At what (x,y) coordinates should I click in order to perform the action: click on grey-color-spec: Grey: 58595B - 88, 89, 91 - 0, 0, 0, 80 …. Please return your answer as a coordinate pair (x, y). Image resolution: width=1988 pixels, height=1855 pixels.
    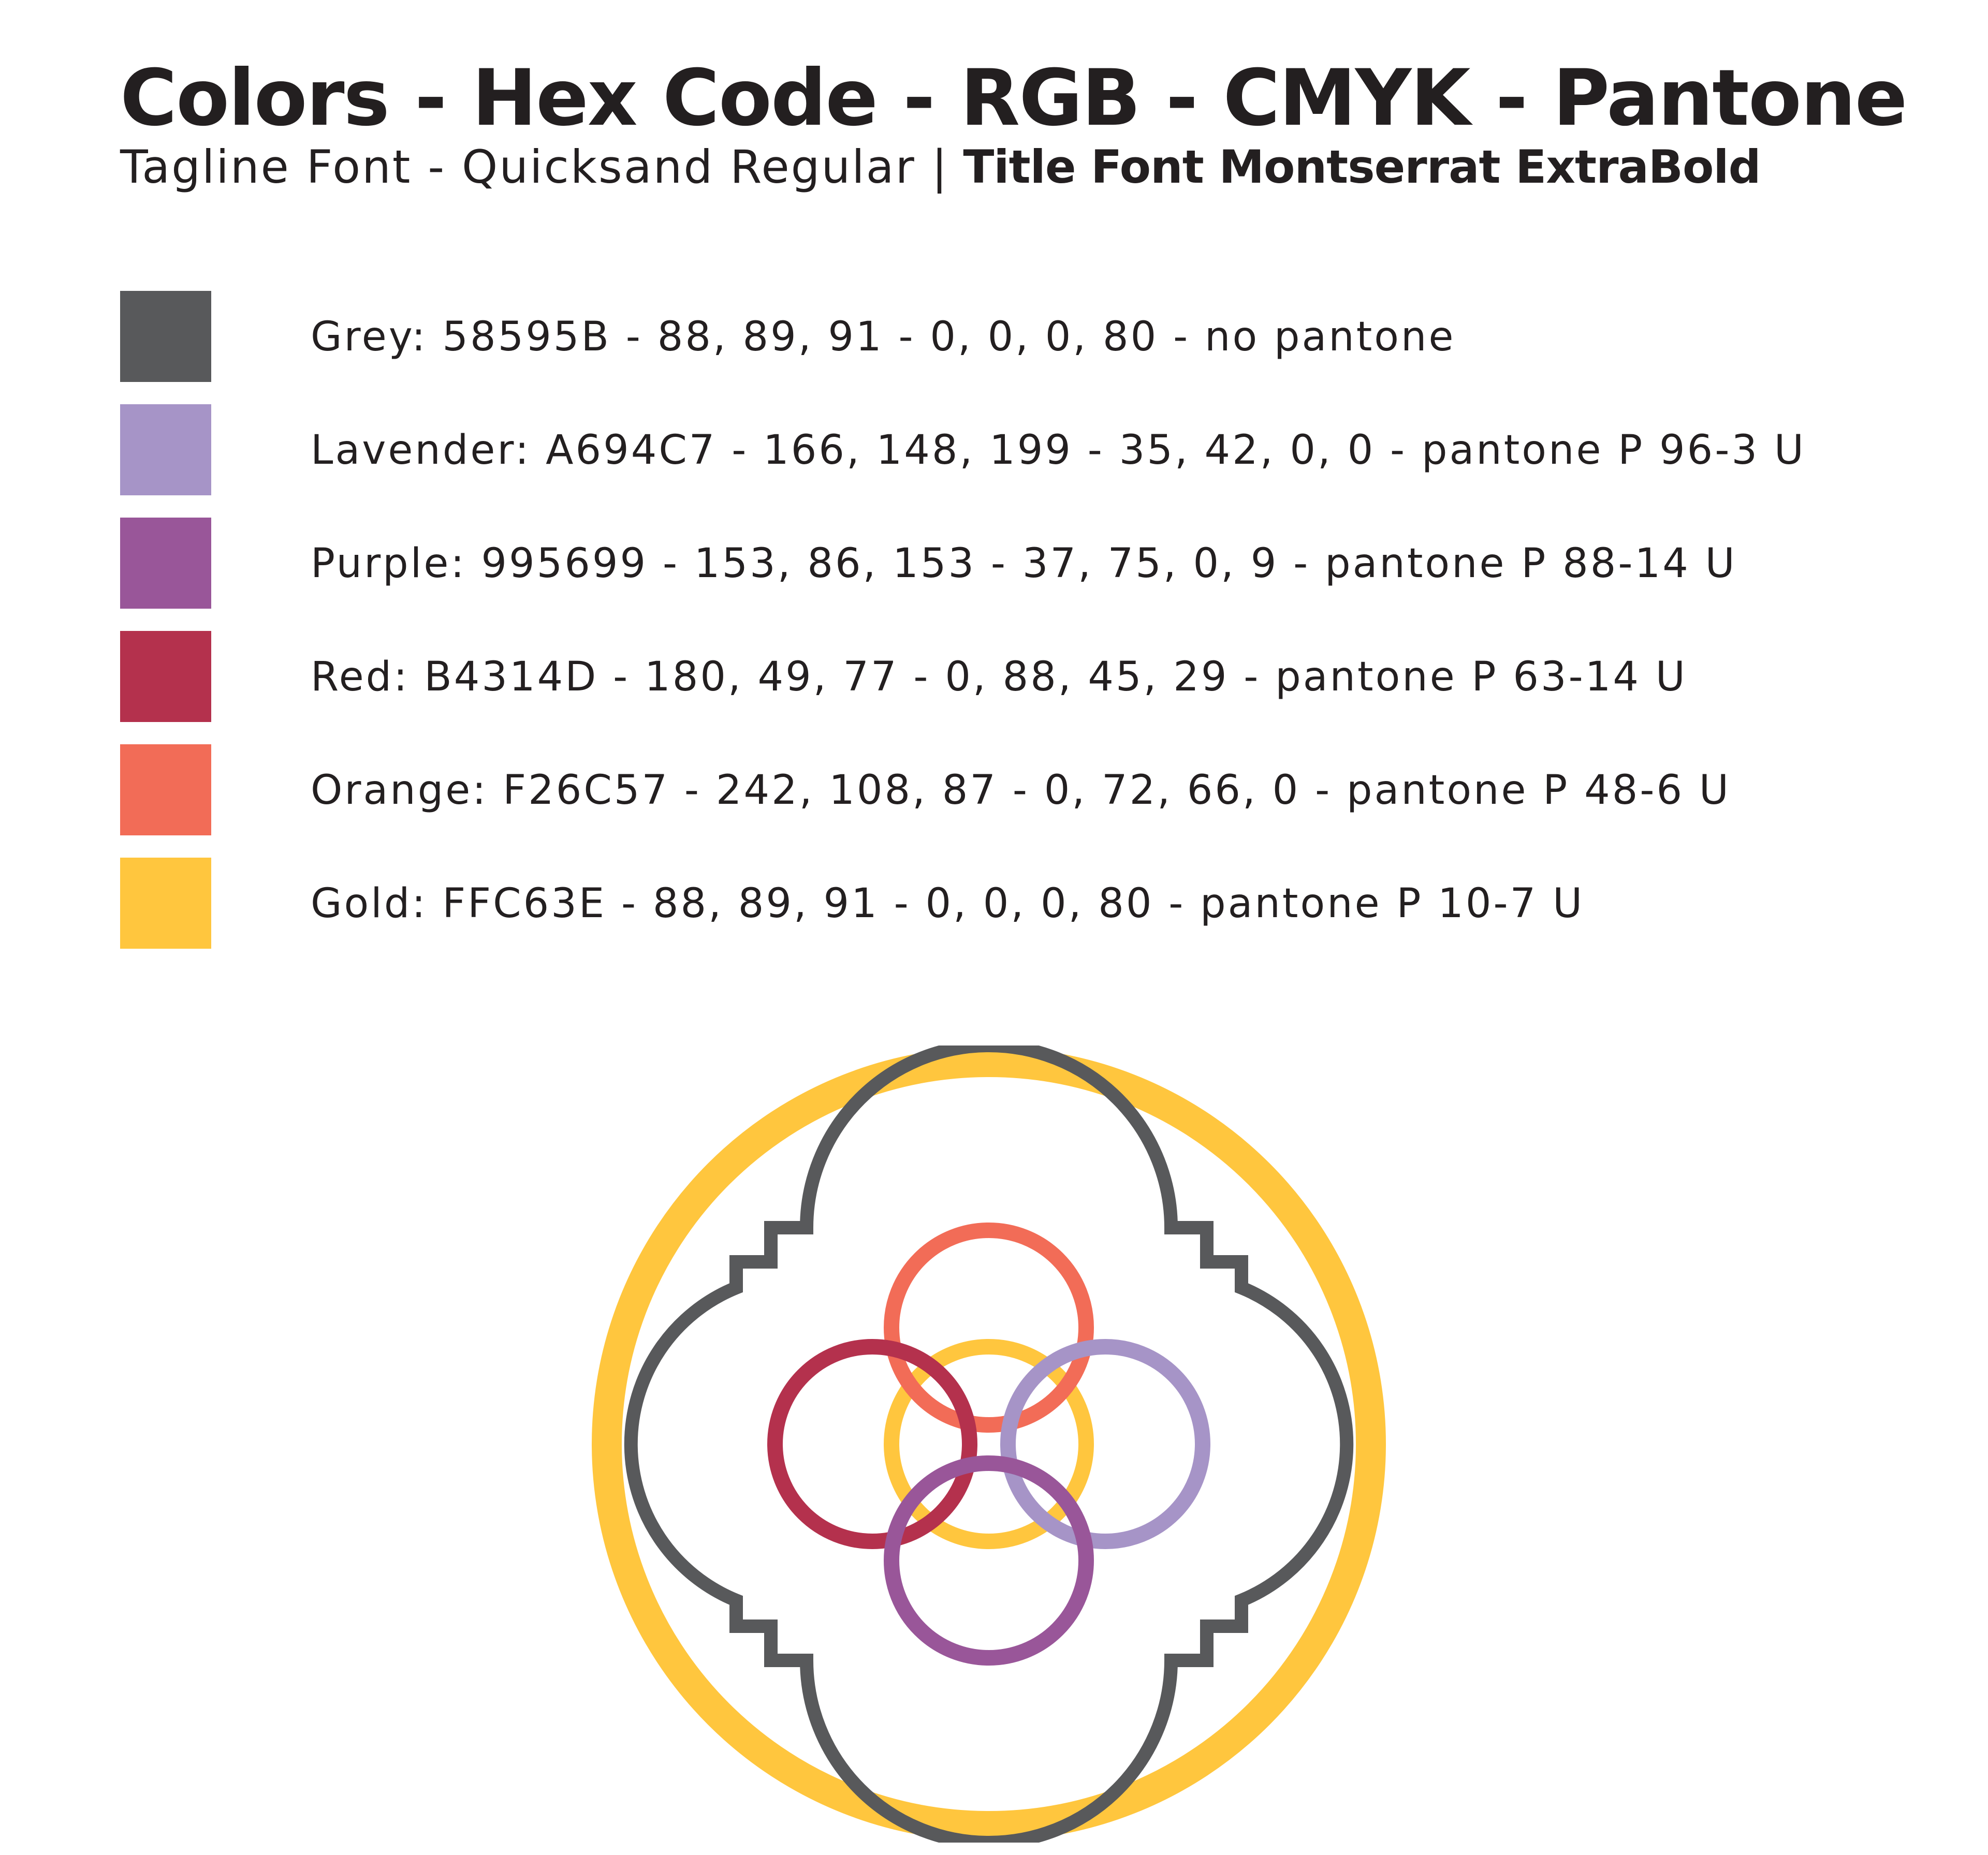
    Looking at the image, I should click on (883, 337).